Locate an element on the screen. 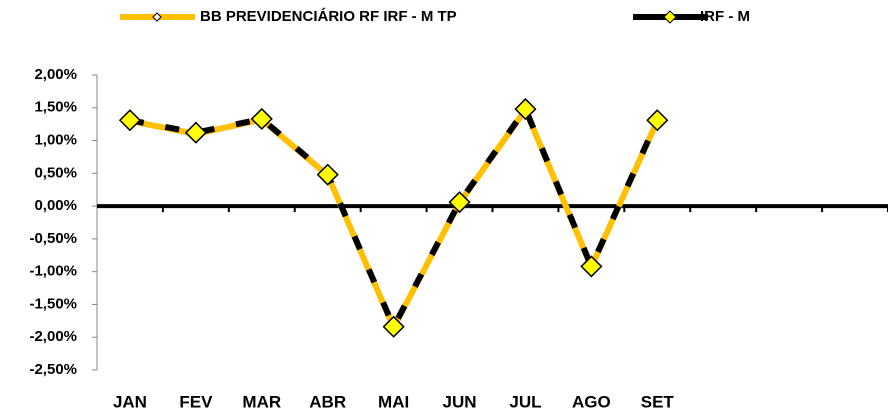 Image resolution: width=888 pixels, height=419 pixels. y-tick-label: -2,50% is located at coordinates (53, 369).